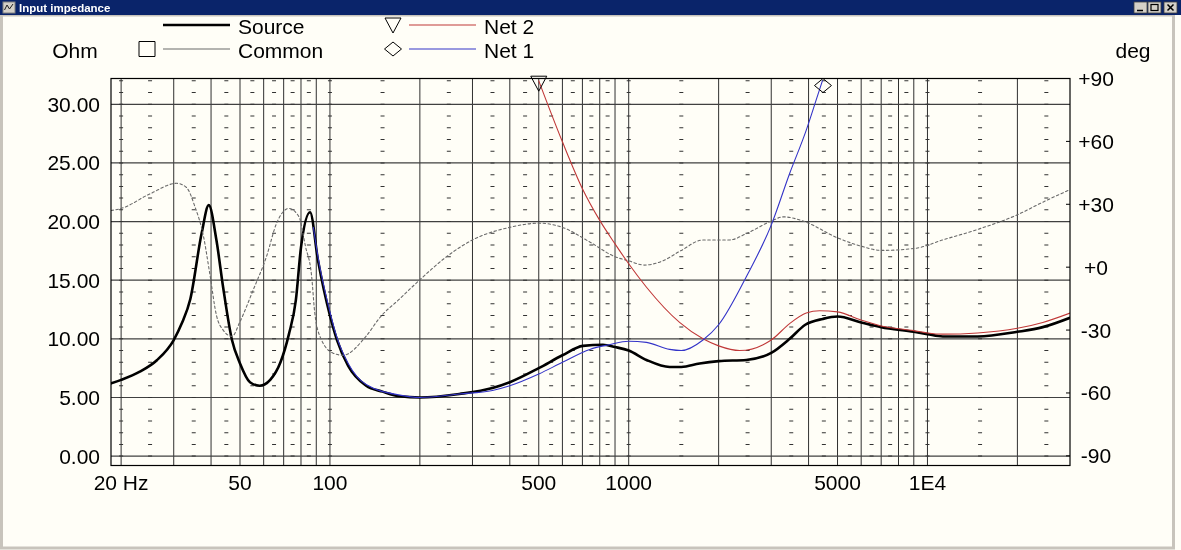  I want to click on y2-tick-label: -90, so click(1096, 456).